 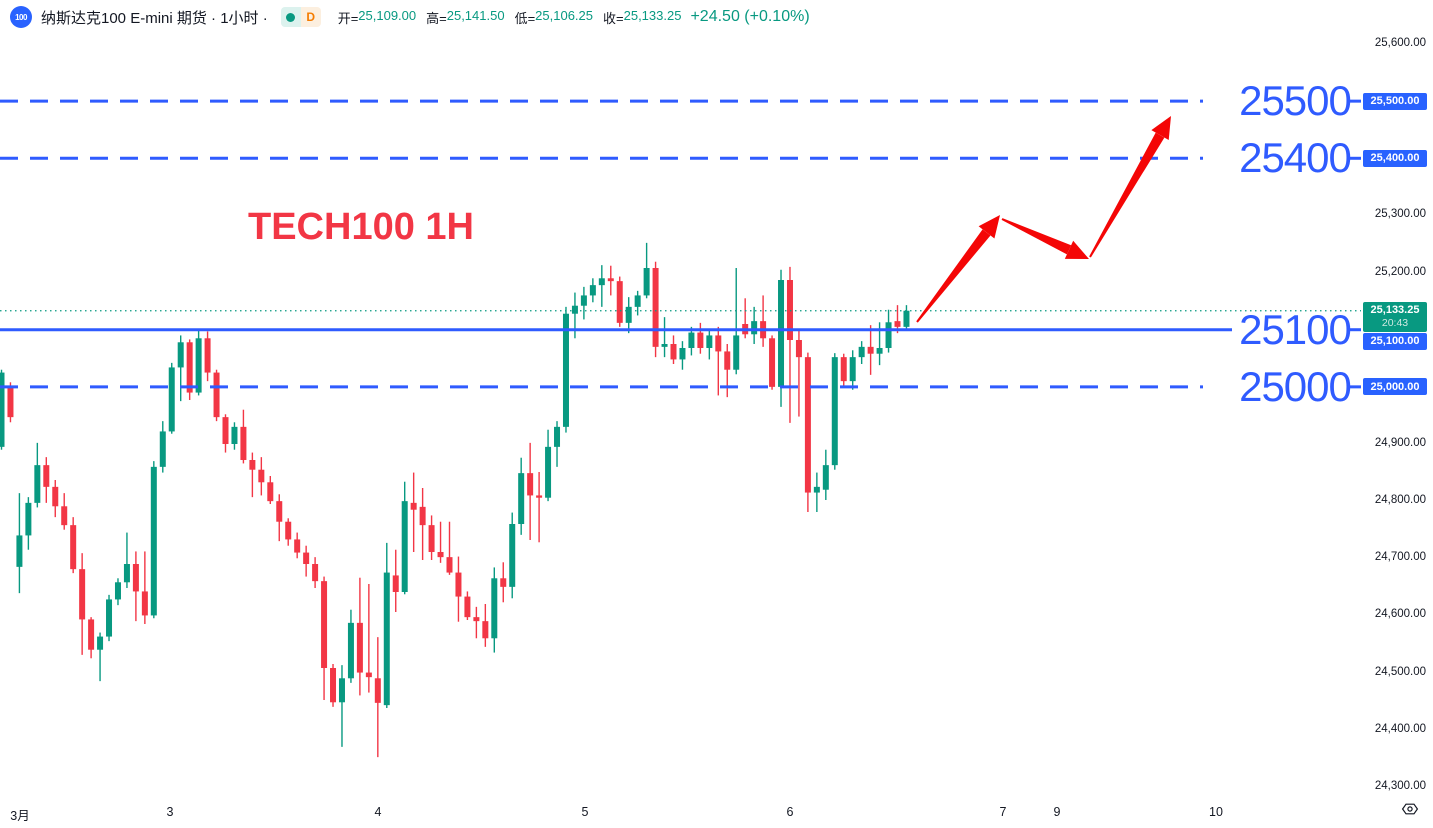 I want to click on level-label-25500: 25500, so click(x=1295, y=101).